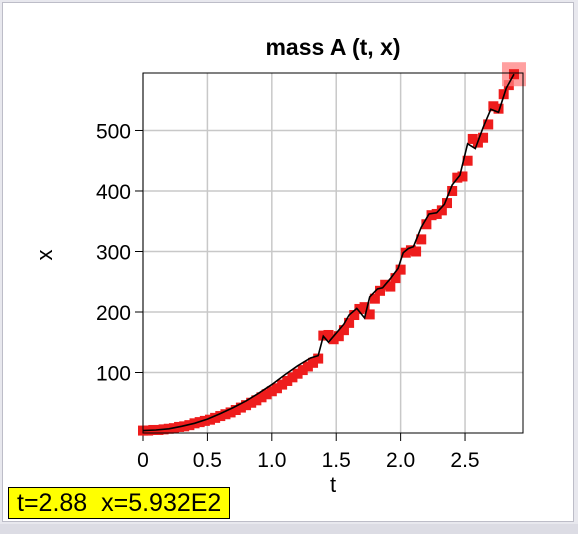  Describe the element at coordinates (113, 252) in the screenshot. I see `y-tick-label: 300` at that location.